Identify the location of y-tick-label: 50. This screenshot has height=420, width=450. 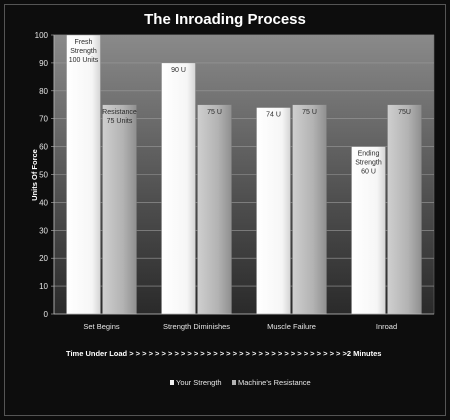
(43, 175).